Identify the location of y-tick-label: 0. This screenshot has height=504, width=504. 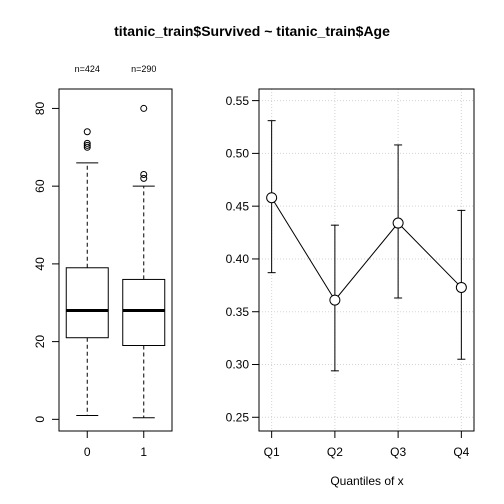
(40, 419).